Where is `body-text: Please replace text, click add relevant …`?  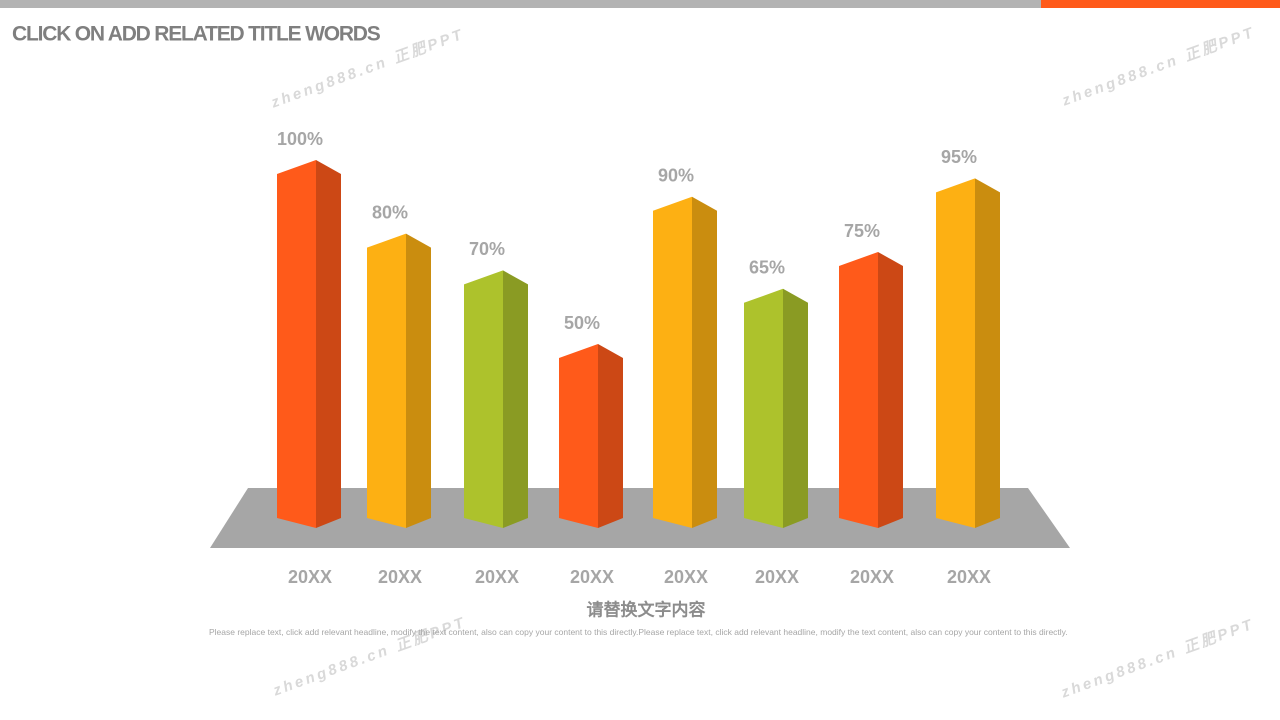 body-text: Please replace text, click add relevant … is located at coordinates (638, 632).